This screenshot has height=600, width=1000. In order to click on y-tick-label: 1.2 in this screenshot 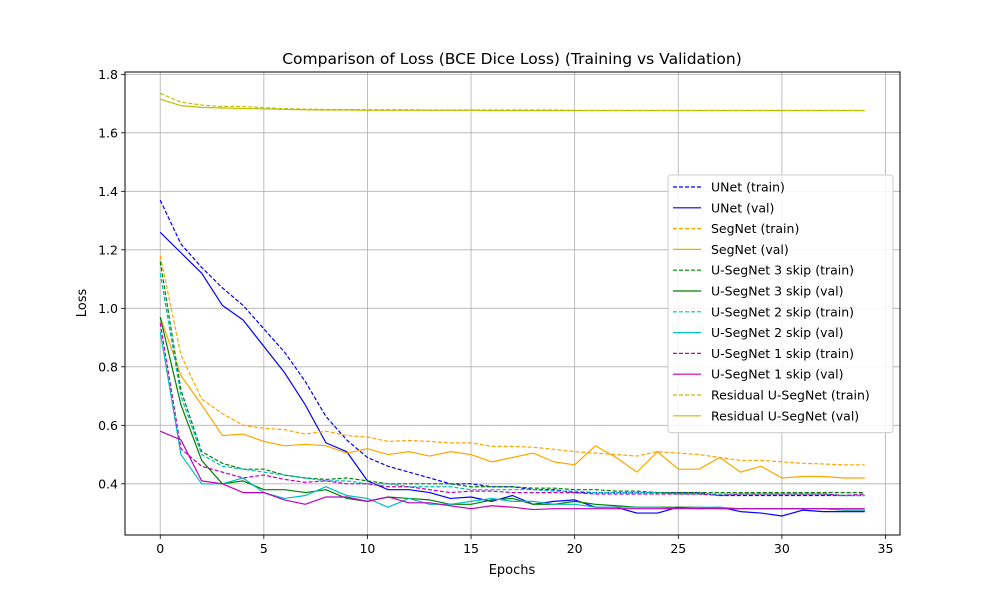, I will do `click(108, 249)`.